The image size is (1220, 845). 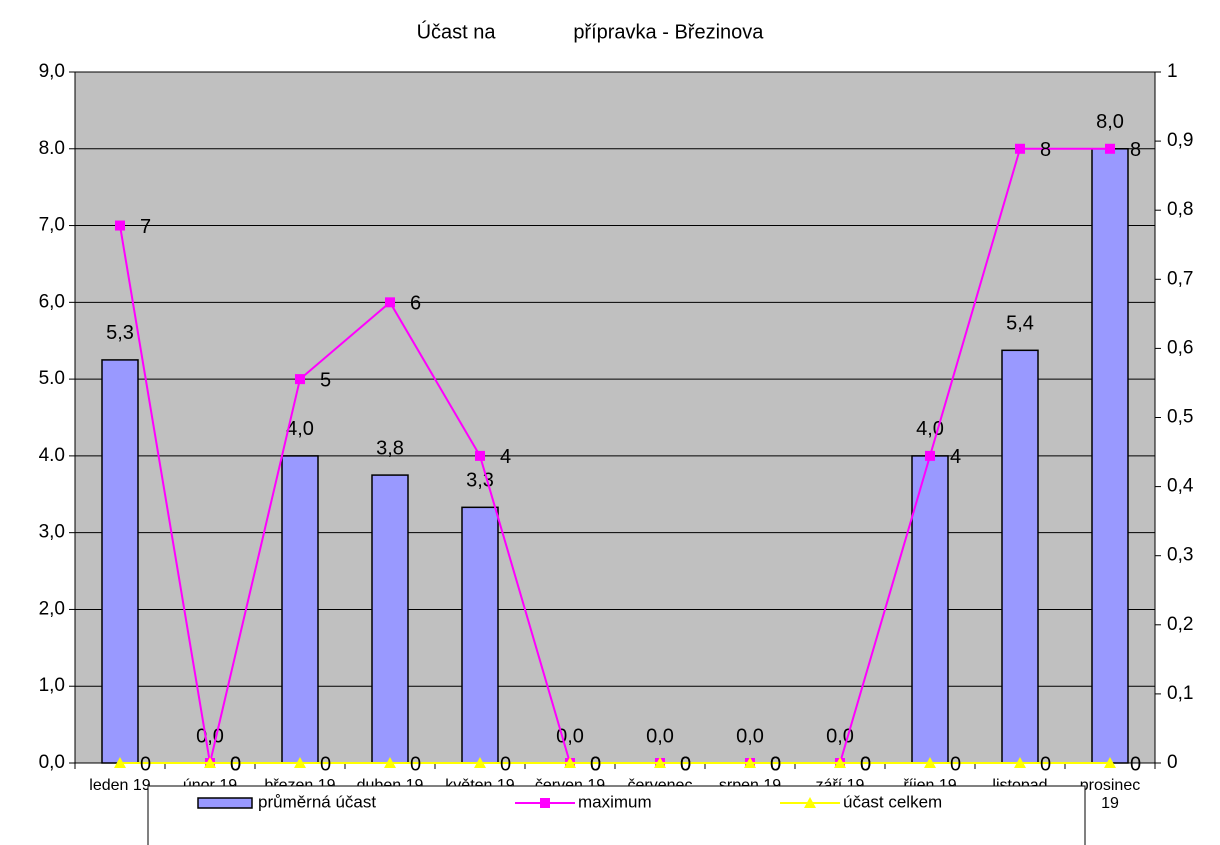 I want to click on legend-box, so click(x=616, y=815).